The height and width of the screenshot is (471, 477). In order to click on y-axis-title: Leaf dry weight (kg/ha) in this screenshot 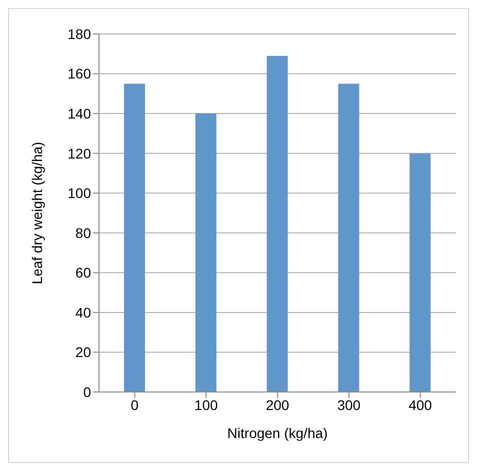, I will do `click(36, 213)`.